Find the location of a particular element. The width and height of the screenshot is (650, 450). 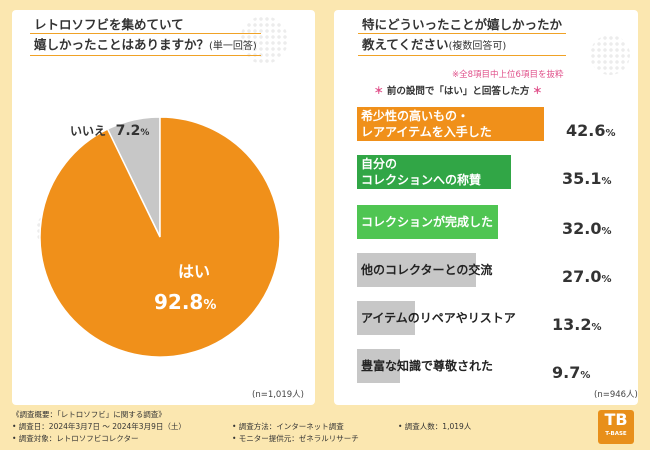

footer-overview: 《調査概要：「レトロソフビ」に関する調査》 is located at coordinates (89, 414).